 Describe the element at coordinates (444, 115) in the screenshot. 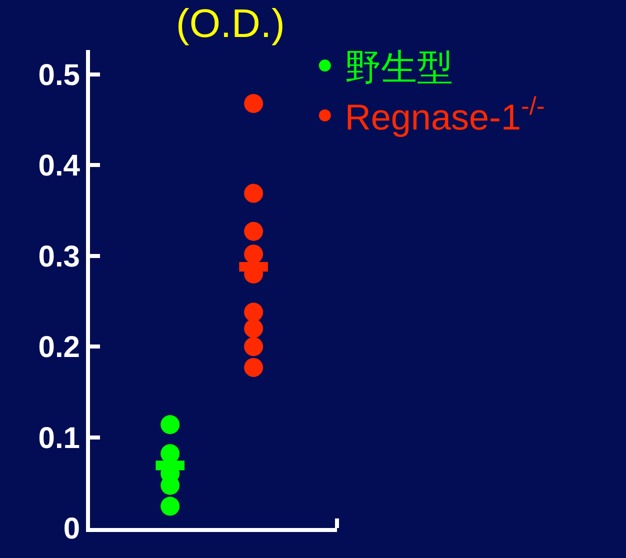

I see `legend-label: Regnase-1$^{-/-}$` at that location.